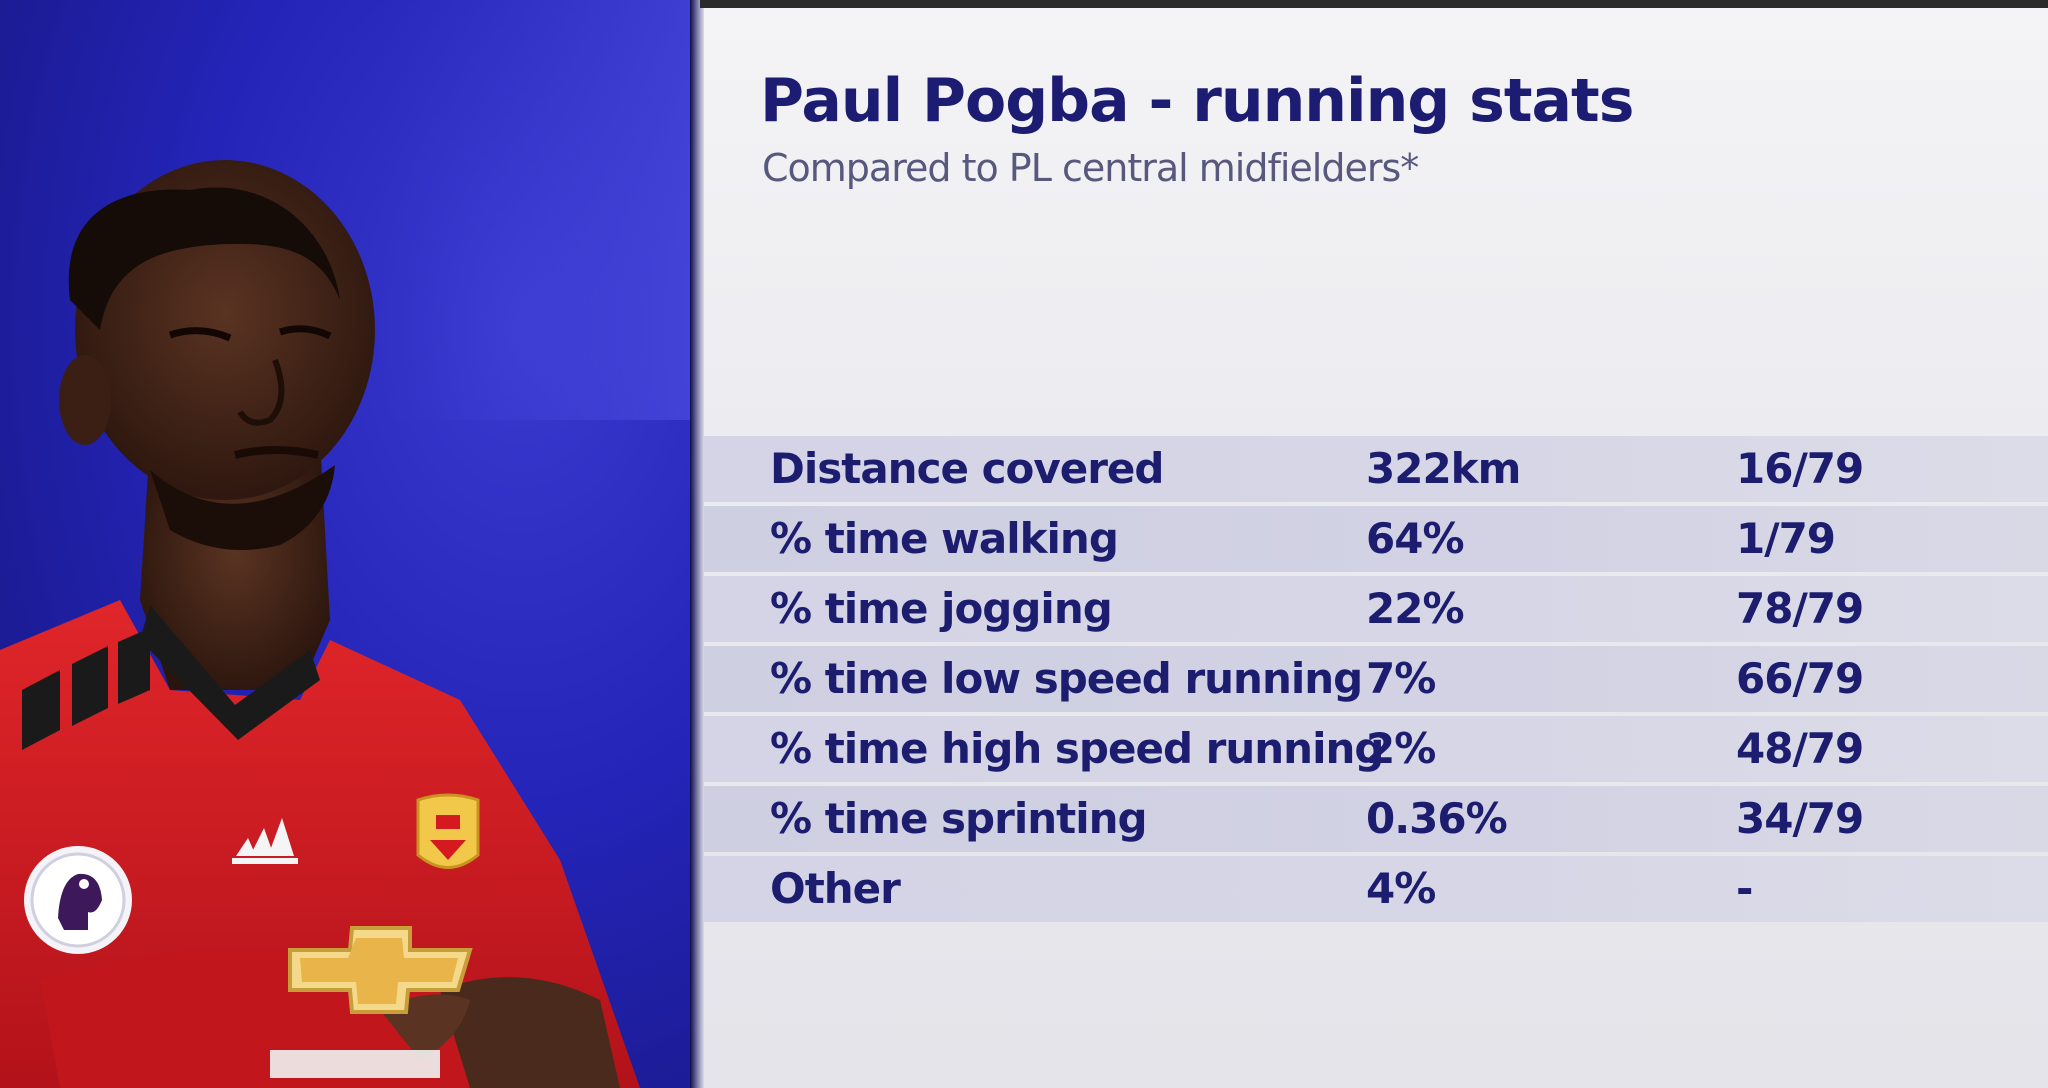 The image size is (2048, 1088). Describe the element at coordinates (1437, 818) in the screenshot. I see `stat-value: 0.36%` at that location.